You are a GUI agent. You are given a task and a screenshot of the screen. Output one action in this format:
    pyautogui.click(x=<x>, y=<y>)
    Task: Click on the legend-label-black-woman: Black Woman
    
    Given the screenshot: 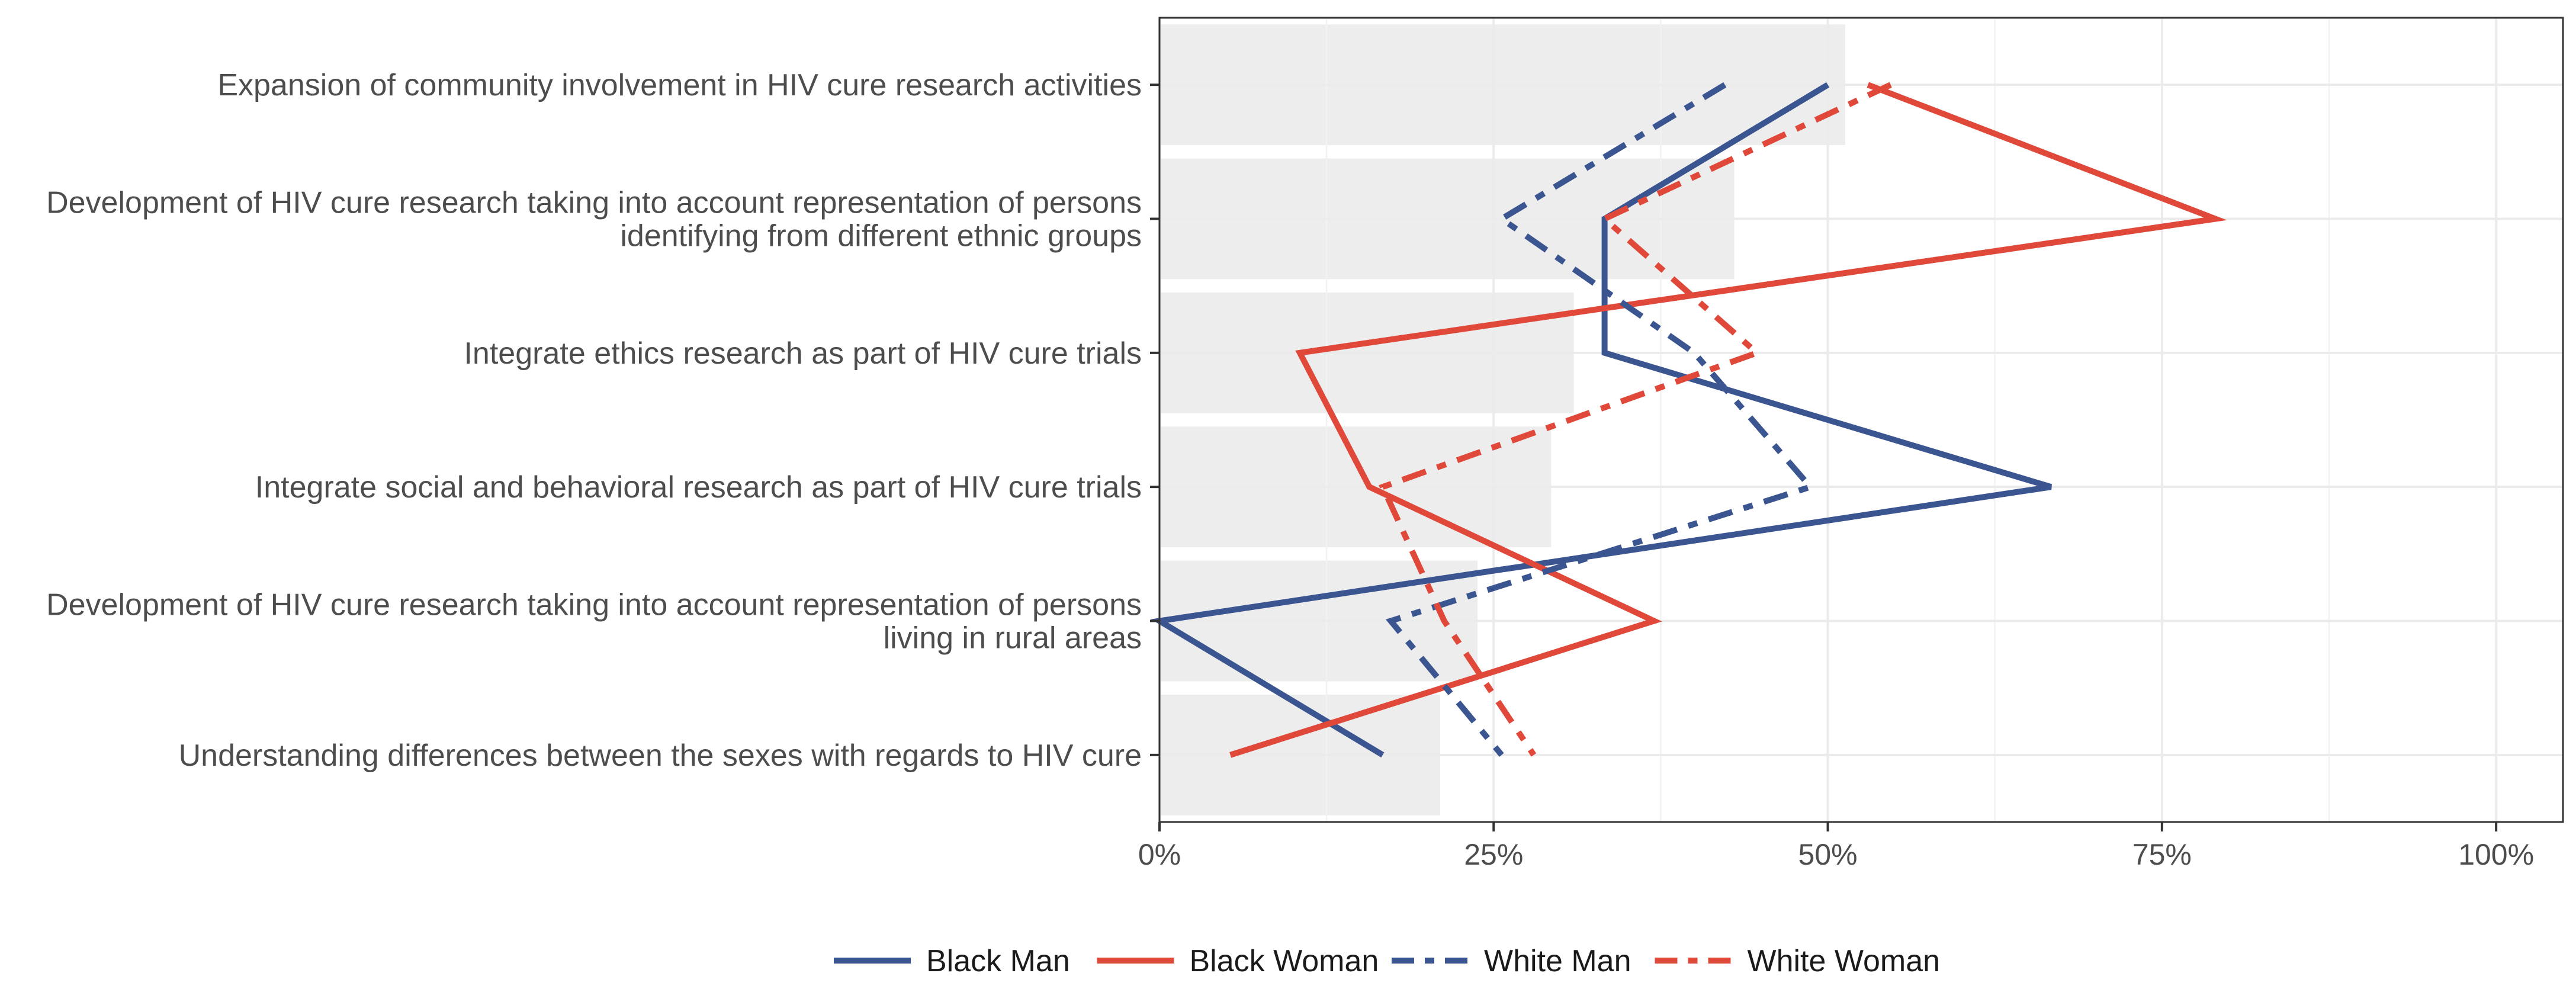 What is the action you would take?
    pyautogui.click(x=1284, y=961)
    